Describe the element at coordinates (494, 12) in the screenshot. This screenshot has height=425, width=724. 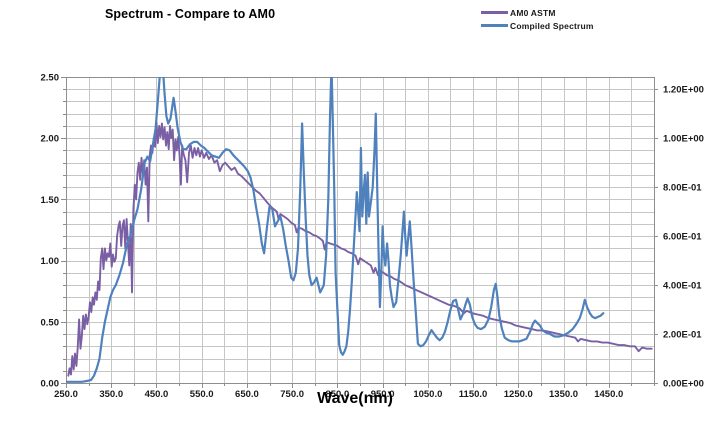
I see `legend-line-swatch-purple` at that location.